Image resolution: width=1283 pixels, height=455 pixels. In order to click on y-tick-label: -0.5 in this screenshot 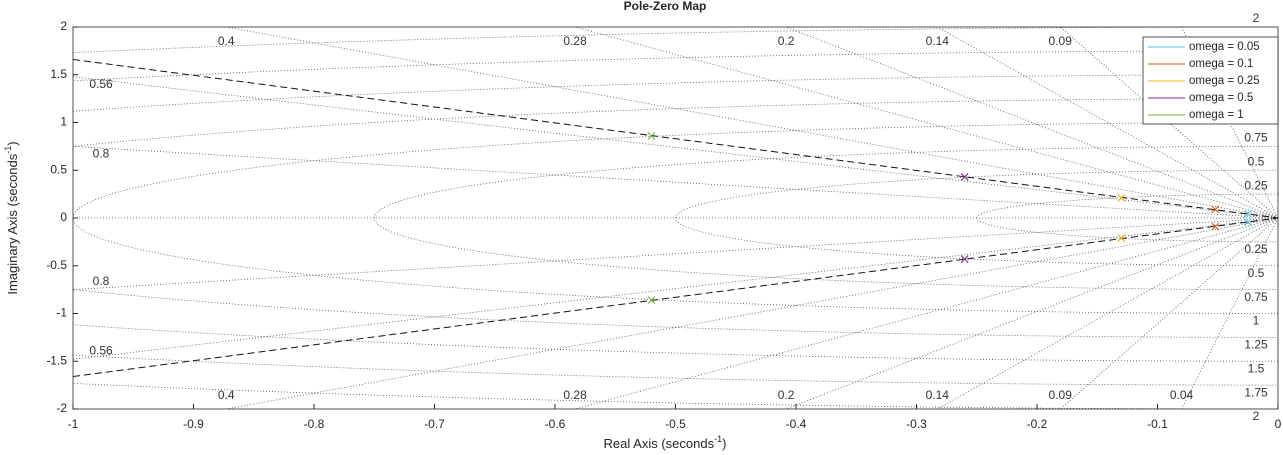, I will do `click(56, 265)`.